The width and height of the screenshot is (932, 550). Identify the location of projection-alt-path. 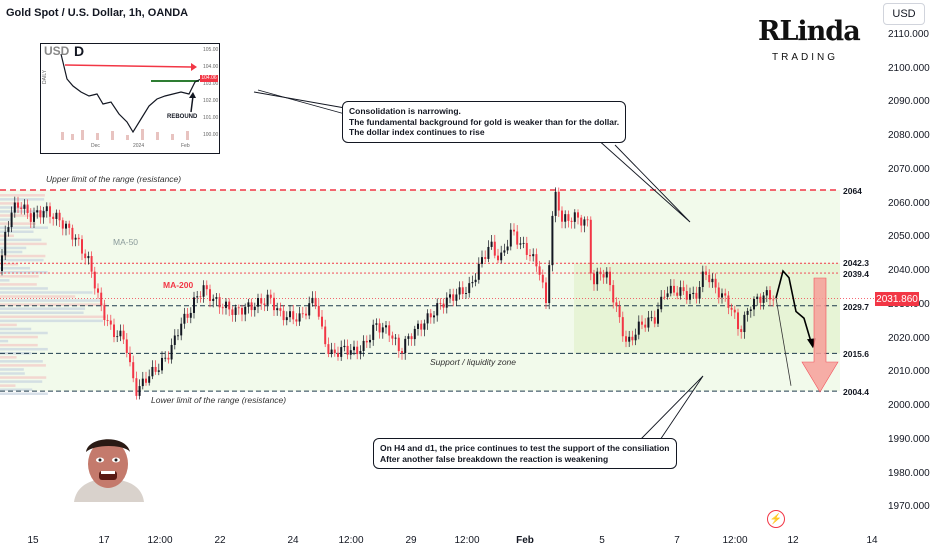
(783, 341).